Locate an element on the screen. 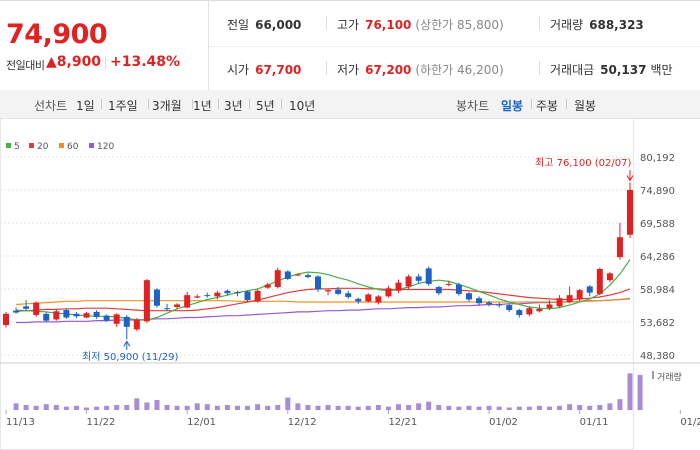 Image resolution: width=700 pixels, height=450 pixels. stat-label: 저가 is located at coordinates (348, 70).